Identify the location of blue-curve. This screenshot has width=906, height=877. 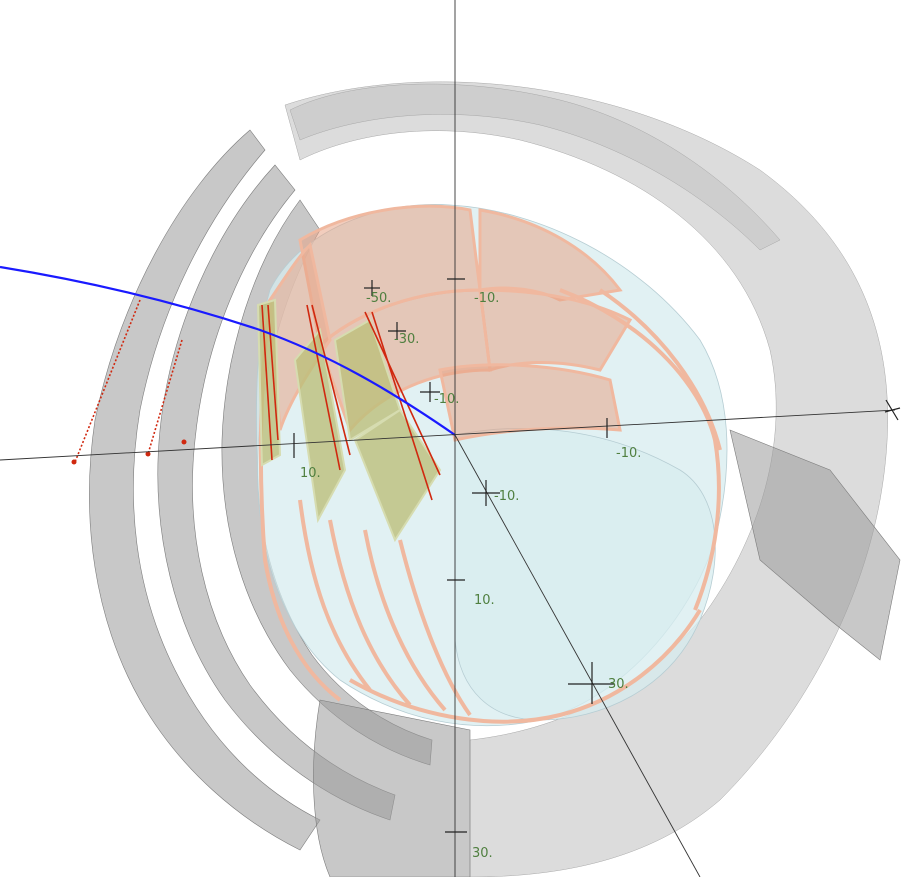
(228, 350).